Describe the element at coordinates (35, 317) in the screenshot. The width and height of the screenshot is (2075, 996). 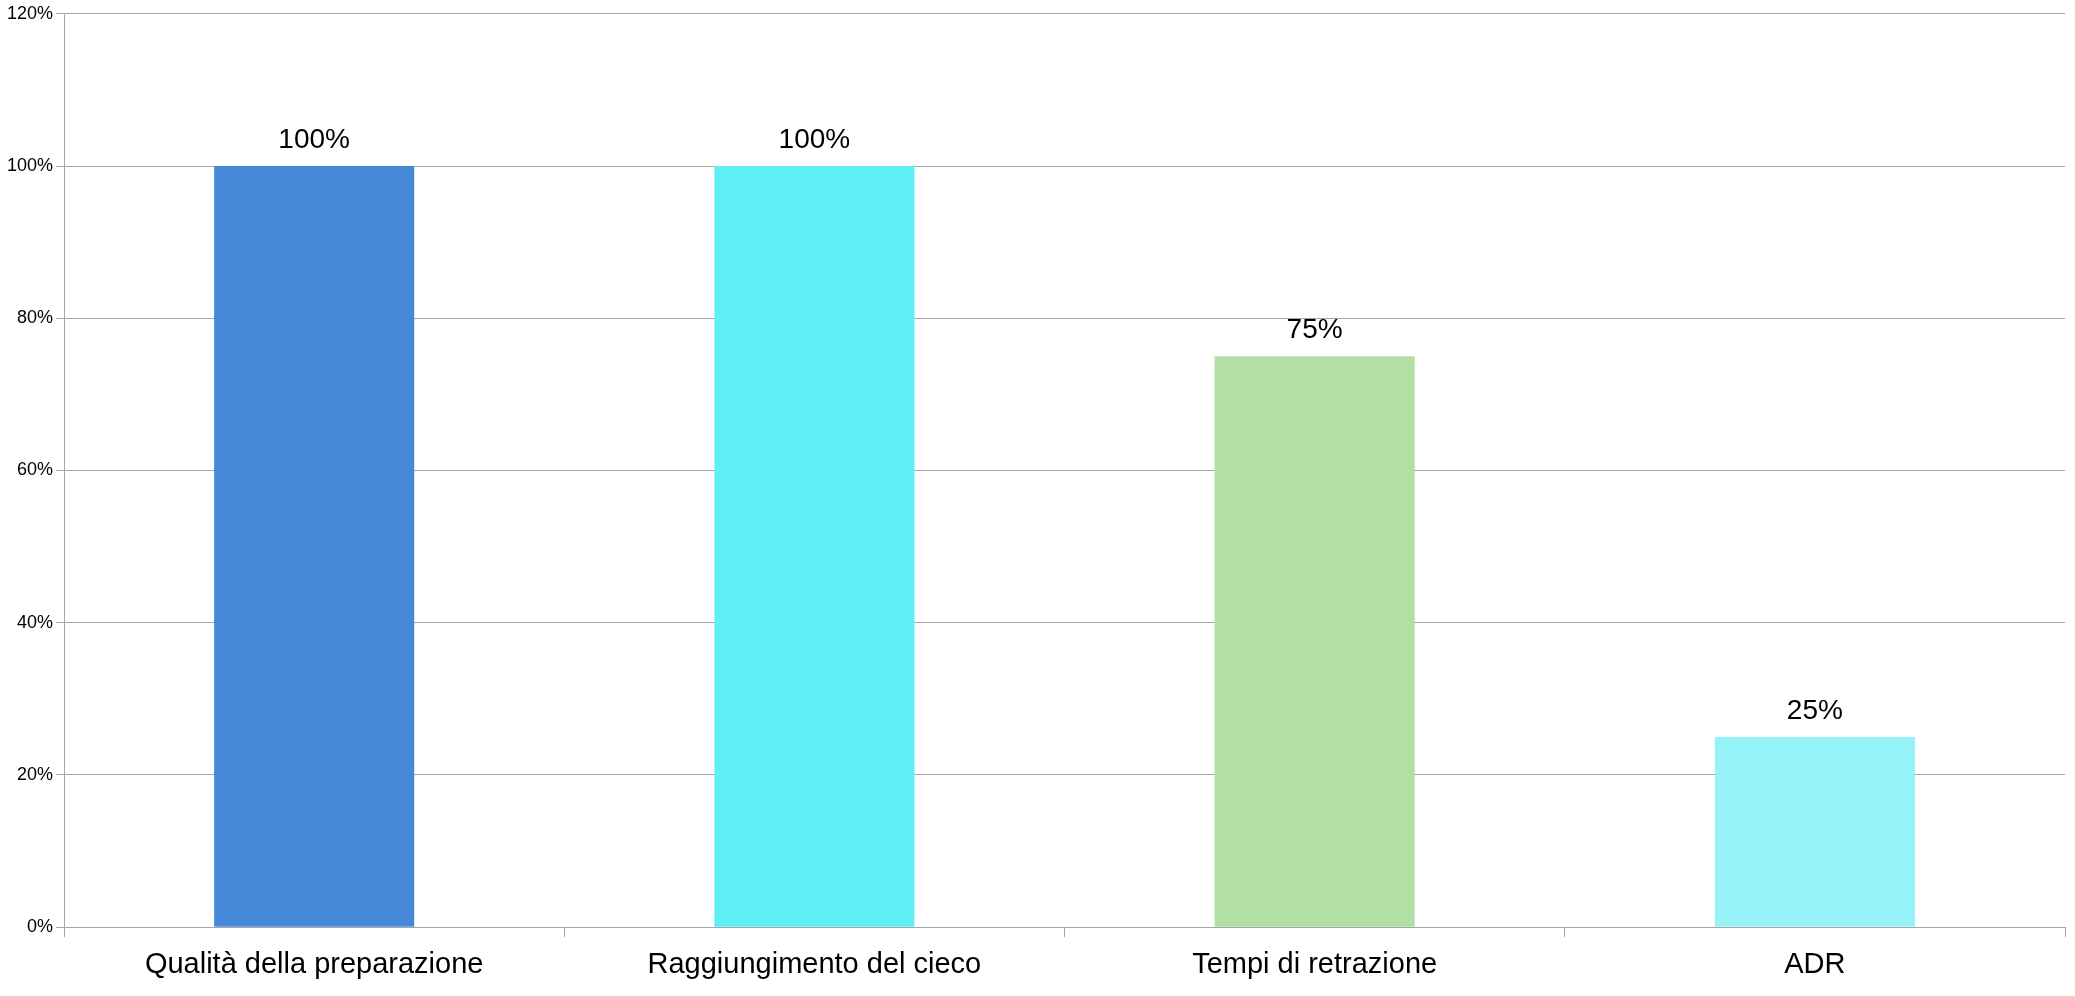
I see `y-tick-label: 80%` at that location.